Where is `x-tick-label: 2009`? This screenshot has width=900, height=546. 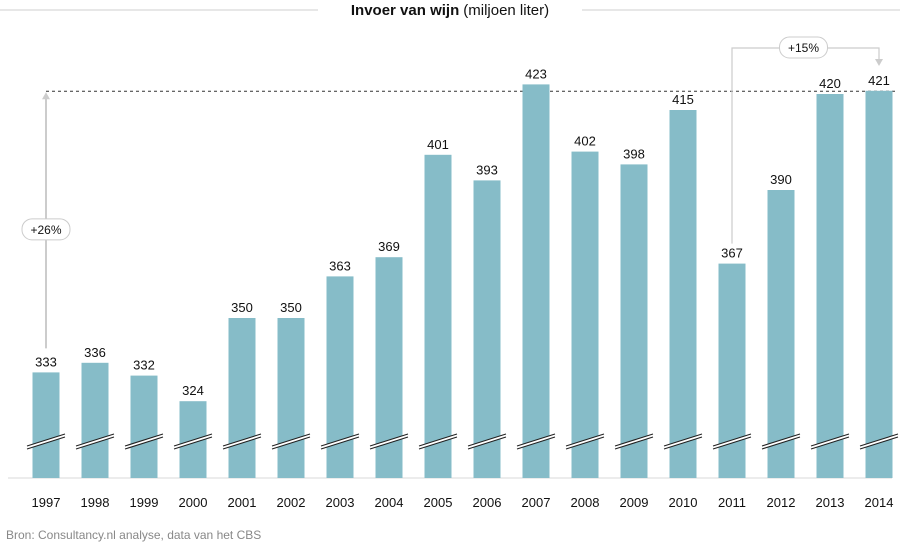 x-tick-label: 2009 is located at coordinates (634, 502).